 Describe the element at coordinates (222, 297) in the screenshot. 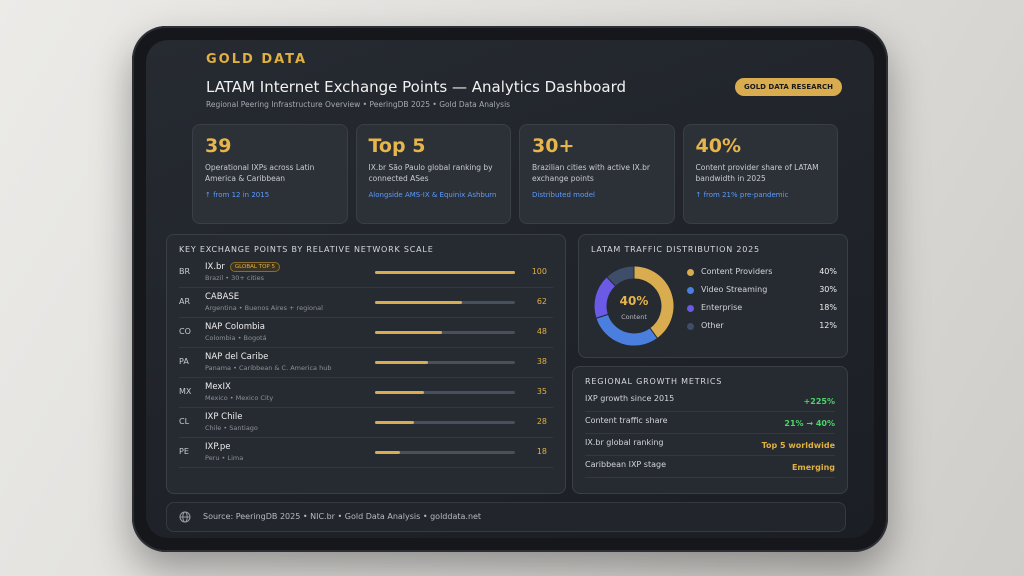

I see `ixp-name-text: CABASE` at that location.